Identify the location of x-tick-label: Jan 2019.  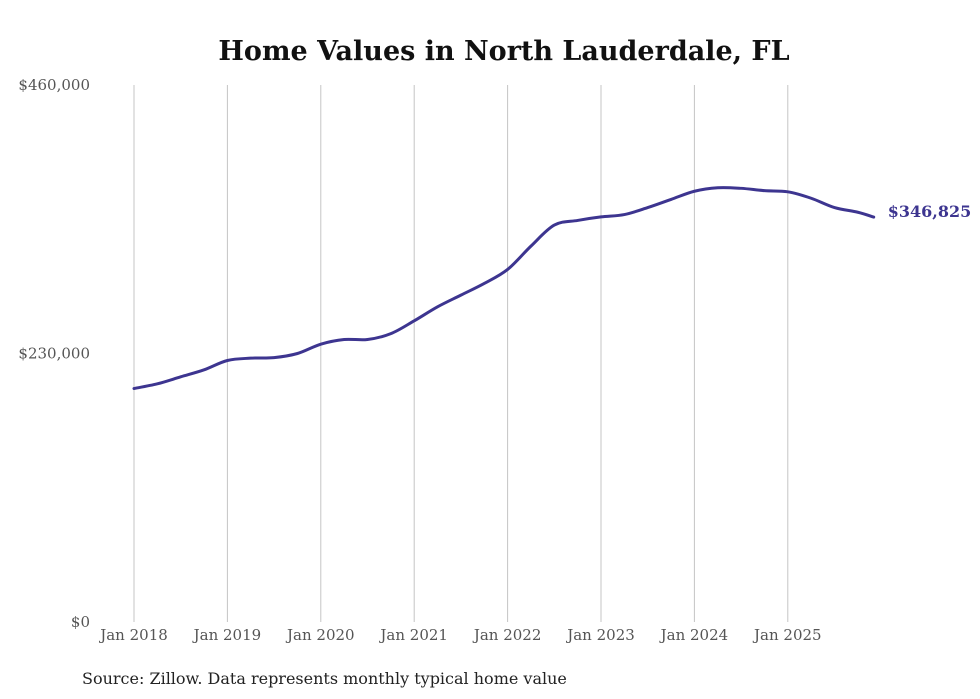
(227, 635).